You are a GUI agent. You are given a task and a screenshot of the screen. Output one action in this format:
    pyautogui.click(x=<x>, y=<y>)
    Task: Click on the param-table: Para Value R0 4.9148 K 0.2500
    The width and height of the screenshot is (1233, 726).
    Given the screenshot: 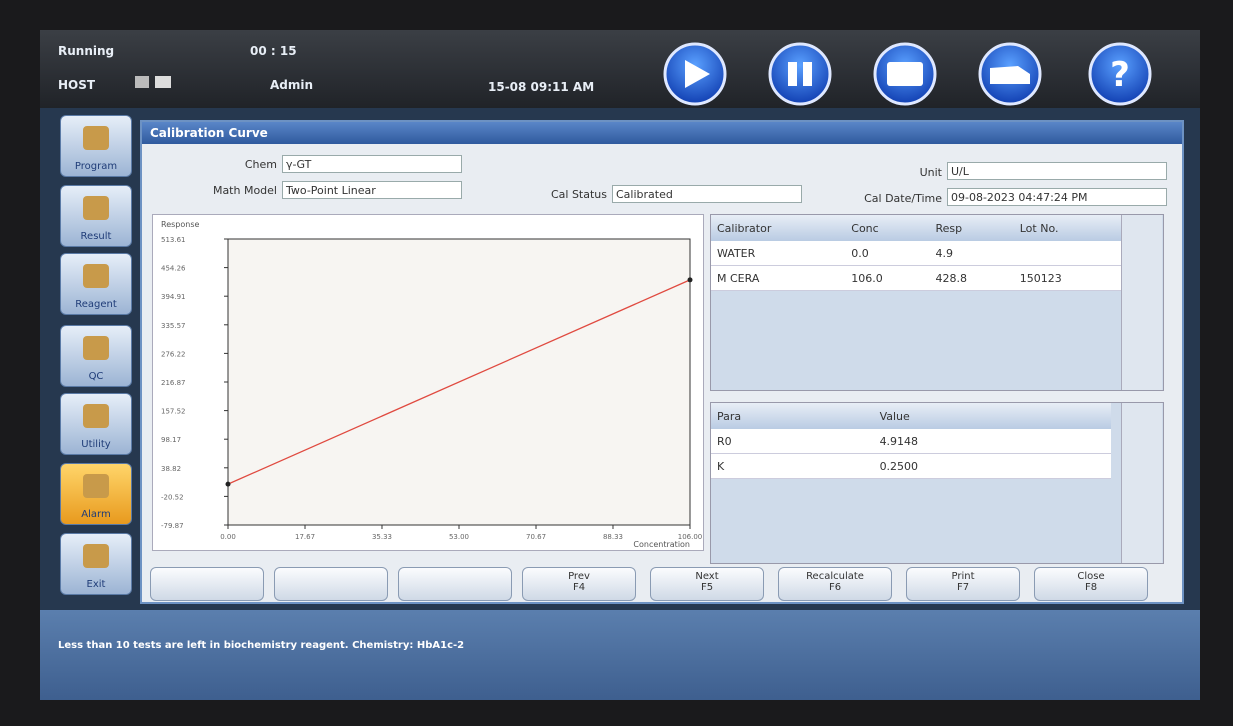 What is the action you would take?
    pyautogui.click(x=911, y=441)
    